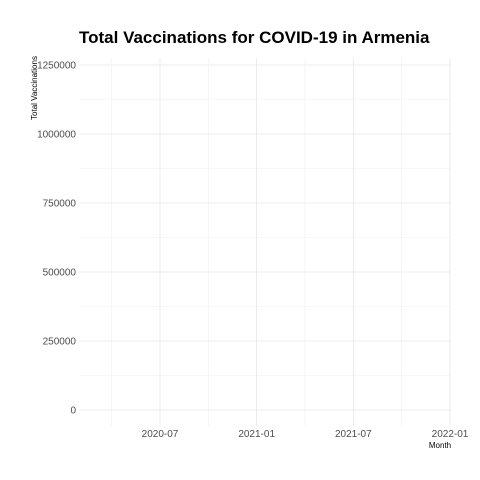 The width and height of the screenshot is (480, 480). I want to click on x-axis-label: Month, so click(440, 445).